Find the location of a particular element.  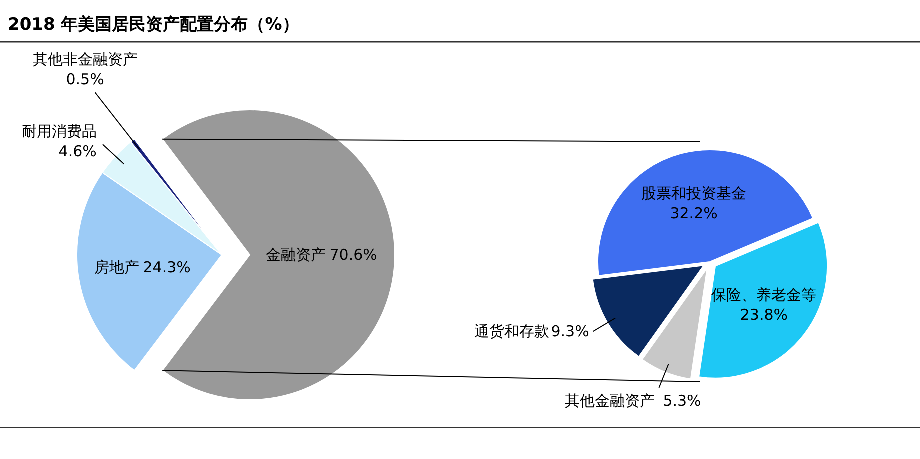

slice-label: 耐用消费品 is located at coordinates (59, 131).